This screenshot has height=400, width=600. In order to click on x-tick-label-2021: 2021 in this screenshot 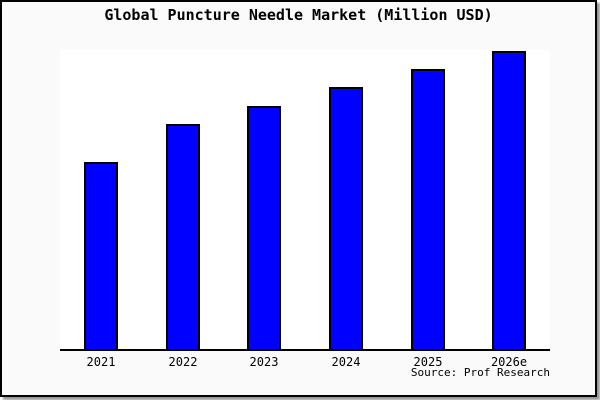, I will do `click(101, 362)`.